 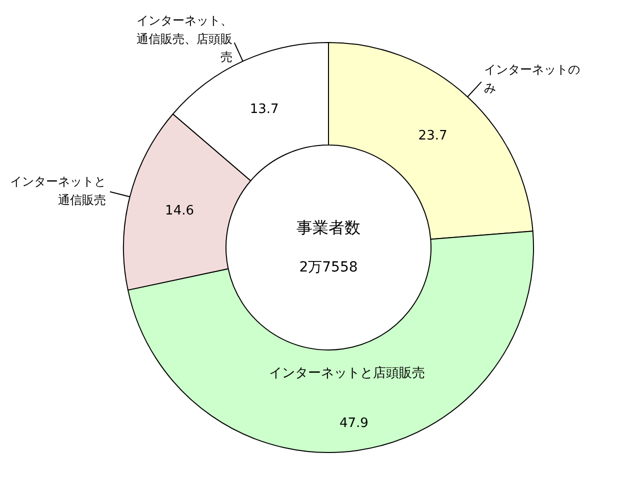 What do you see at coordinates (433, 136) in the screenshot?
I see `data-label: 23.7` at bounding box center [433, 136].